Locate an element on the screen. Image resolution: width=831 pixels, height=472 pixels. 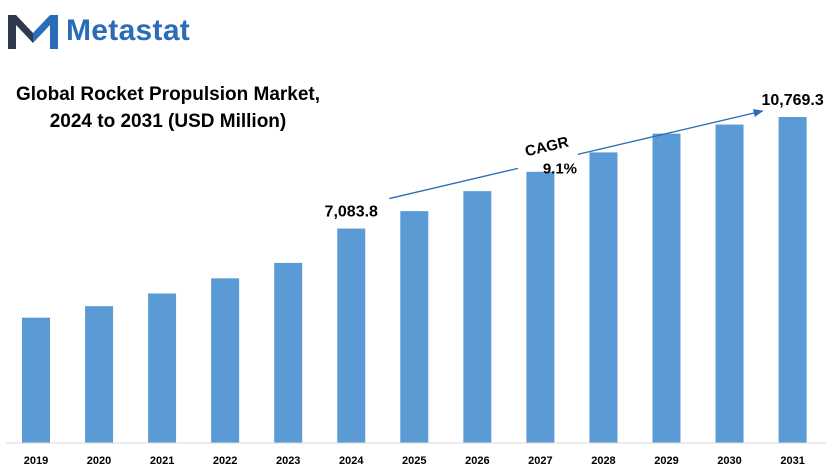
x-tick-label-2020: 2020 is located at coordinates (99, 461).